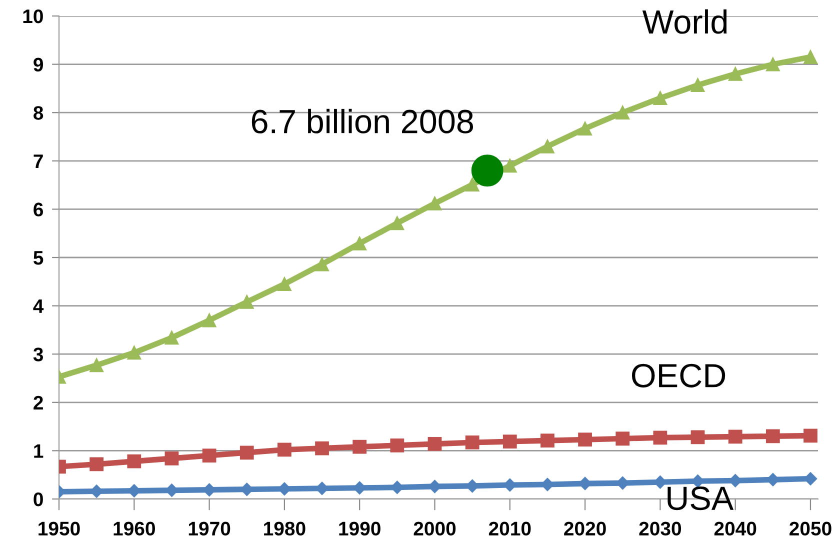  What do you see at coordinates (701, 498) in the screenshot?
I see `series-label: USA` at bounding box center [701, 498].